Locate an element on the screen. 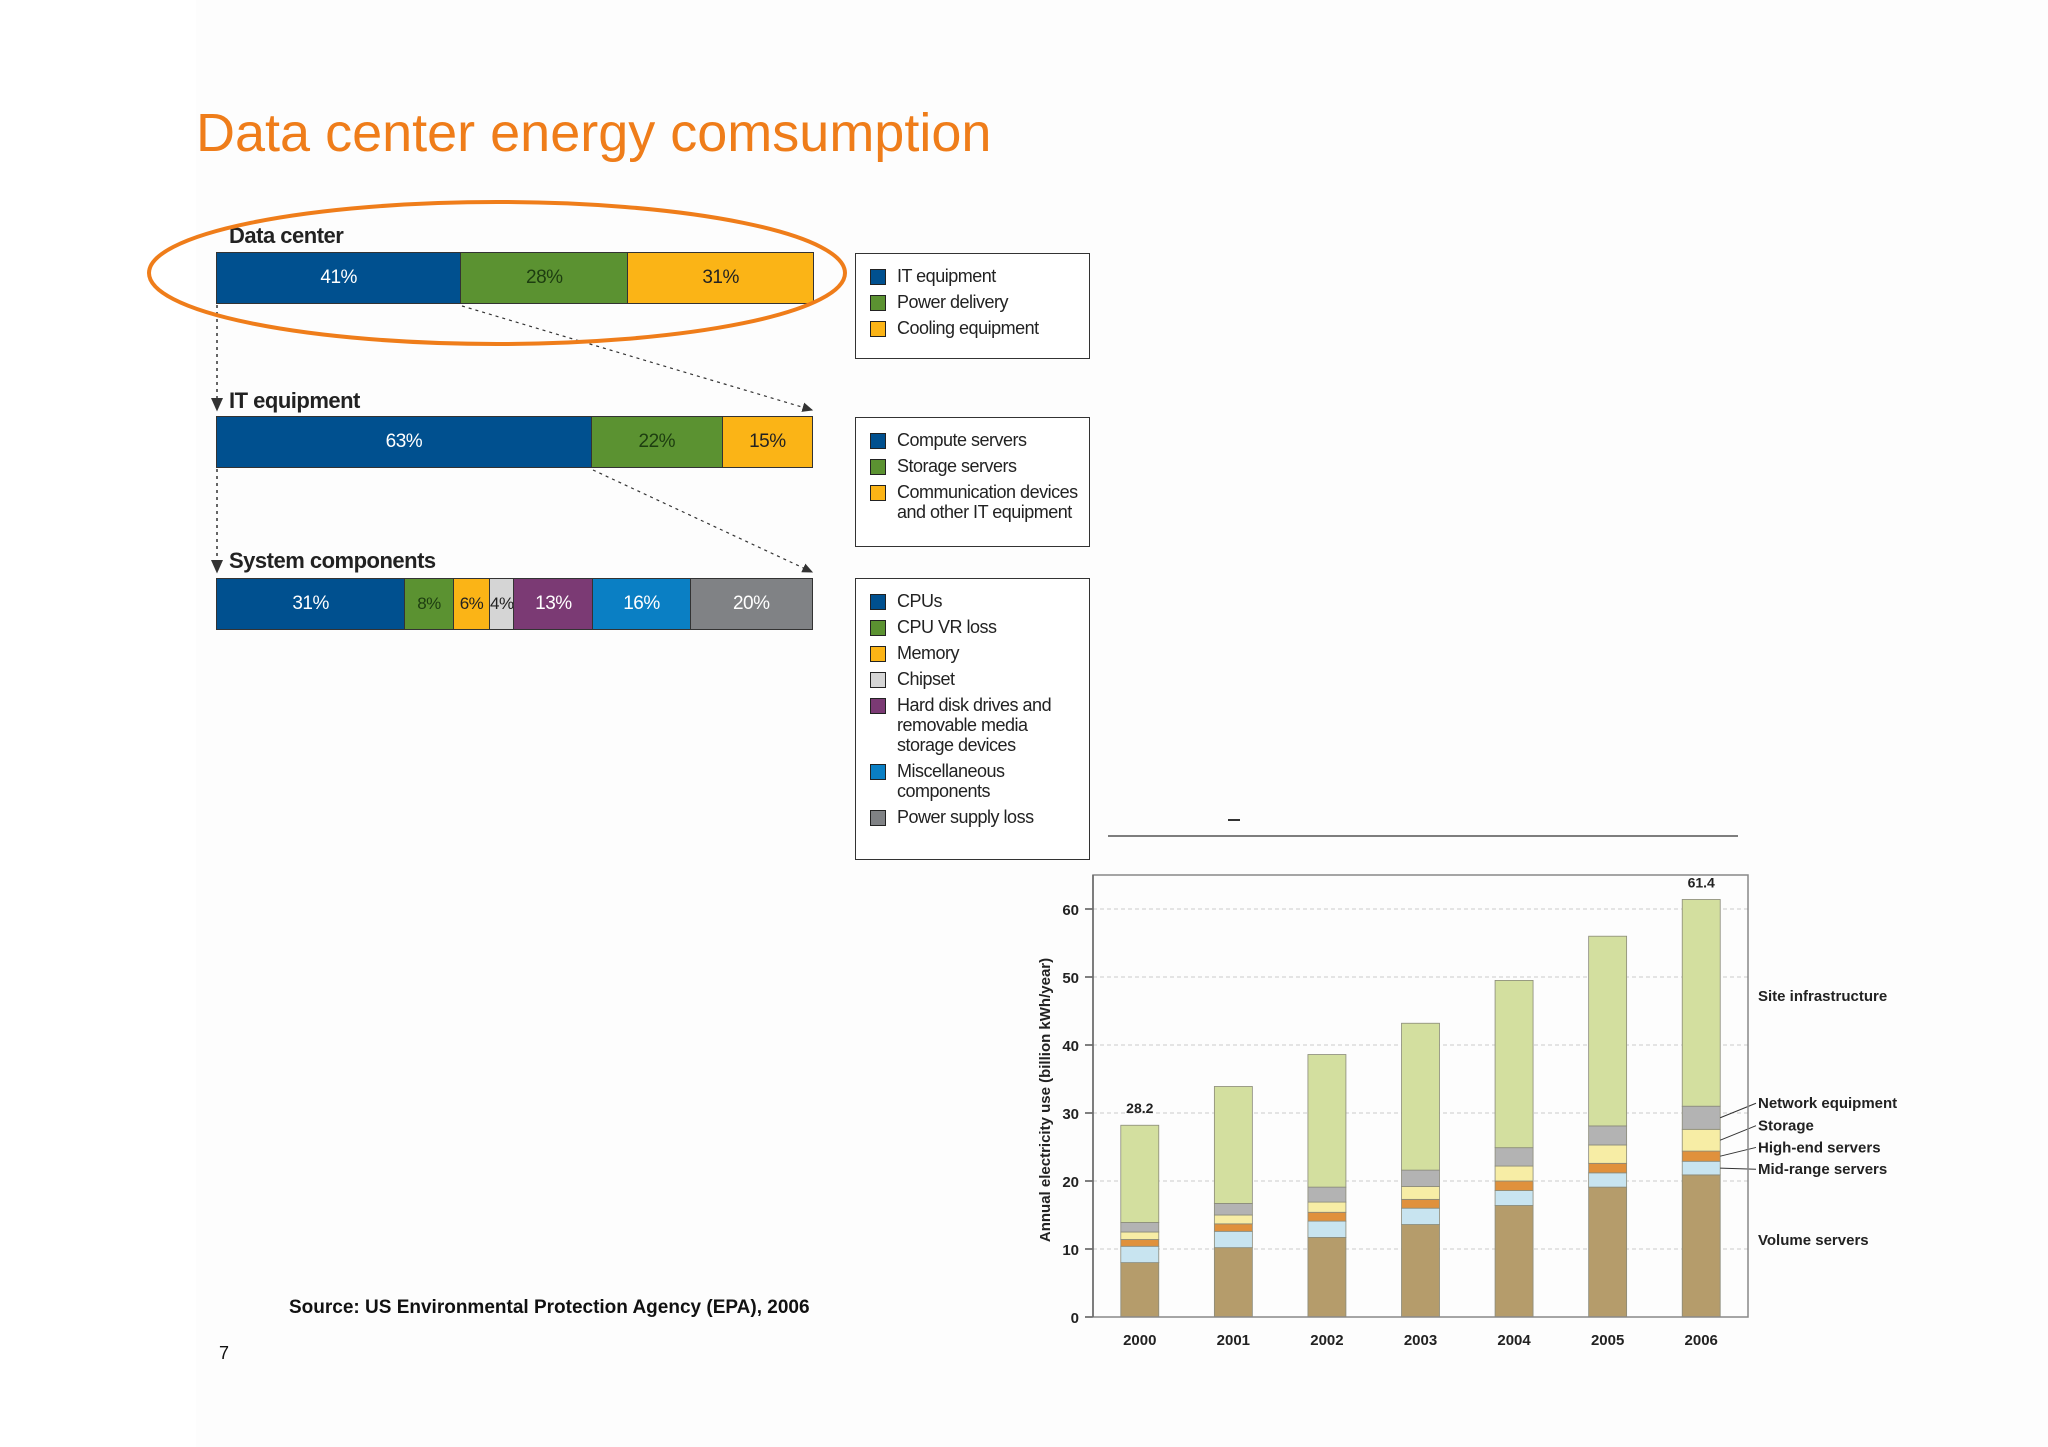 The height and width of the screenshot is (1447, 2048). bar-storage-2006 is located at coordinates (1701, 1140).